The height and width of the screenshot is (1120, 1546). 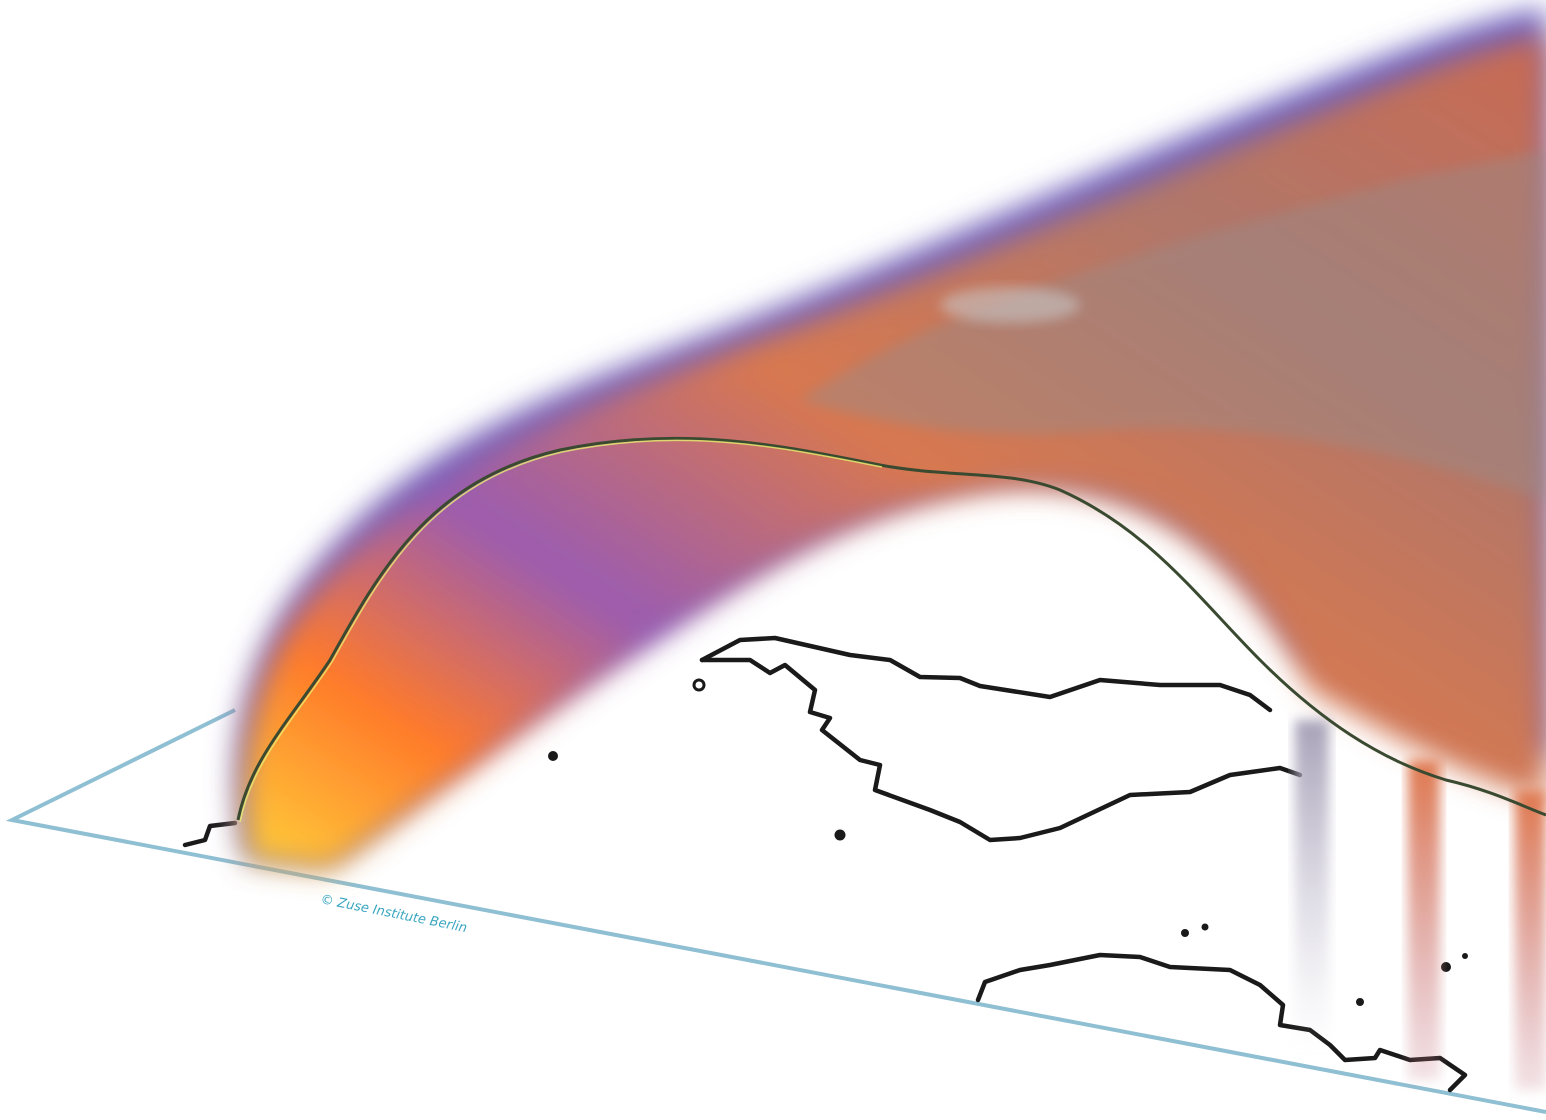 I want to click on credit: © Zuse Institute Berlin, so click(x=393, y=914).